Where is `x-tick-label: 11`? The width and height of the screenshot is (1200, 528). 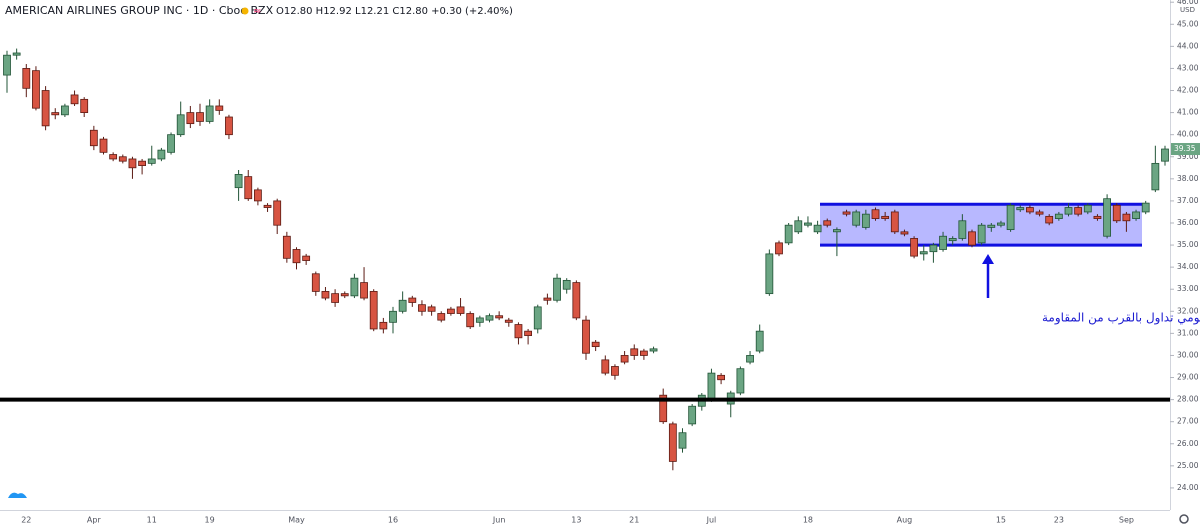
x-tick-label: 11 is located at coordinates (152, 520).